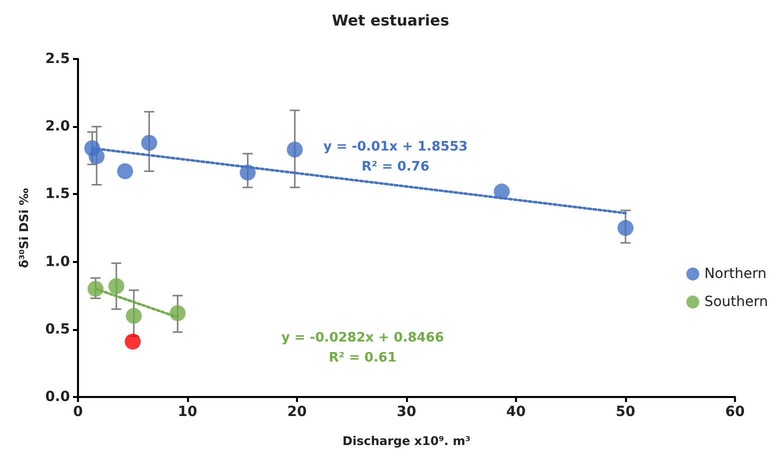 The image size is (781, 462). I want to click on x-tick-label: 20, so click(297, 412).